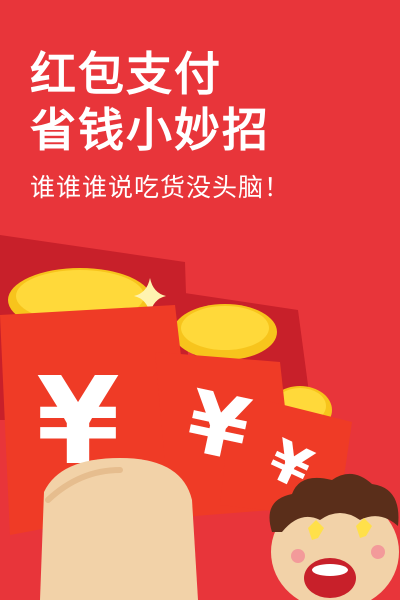 The width and height of the screenshot is (400, 600). What do you see at coordinates (119, 529) in the screenshot?
I see `hand-icon` at bounding box center [119, 529].